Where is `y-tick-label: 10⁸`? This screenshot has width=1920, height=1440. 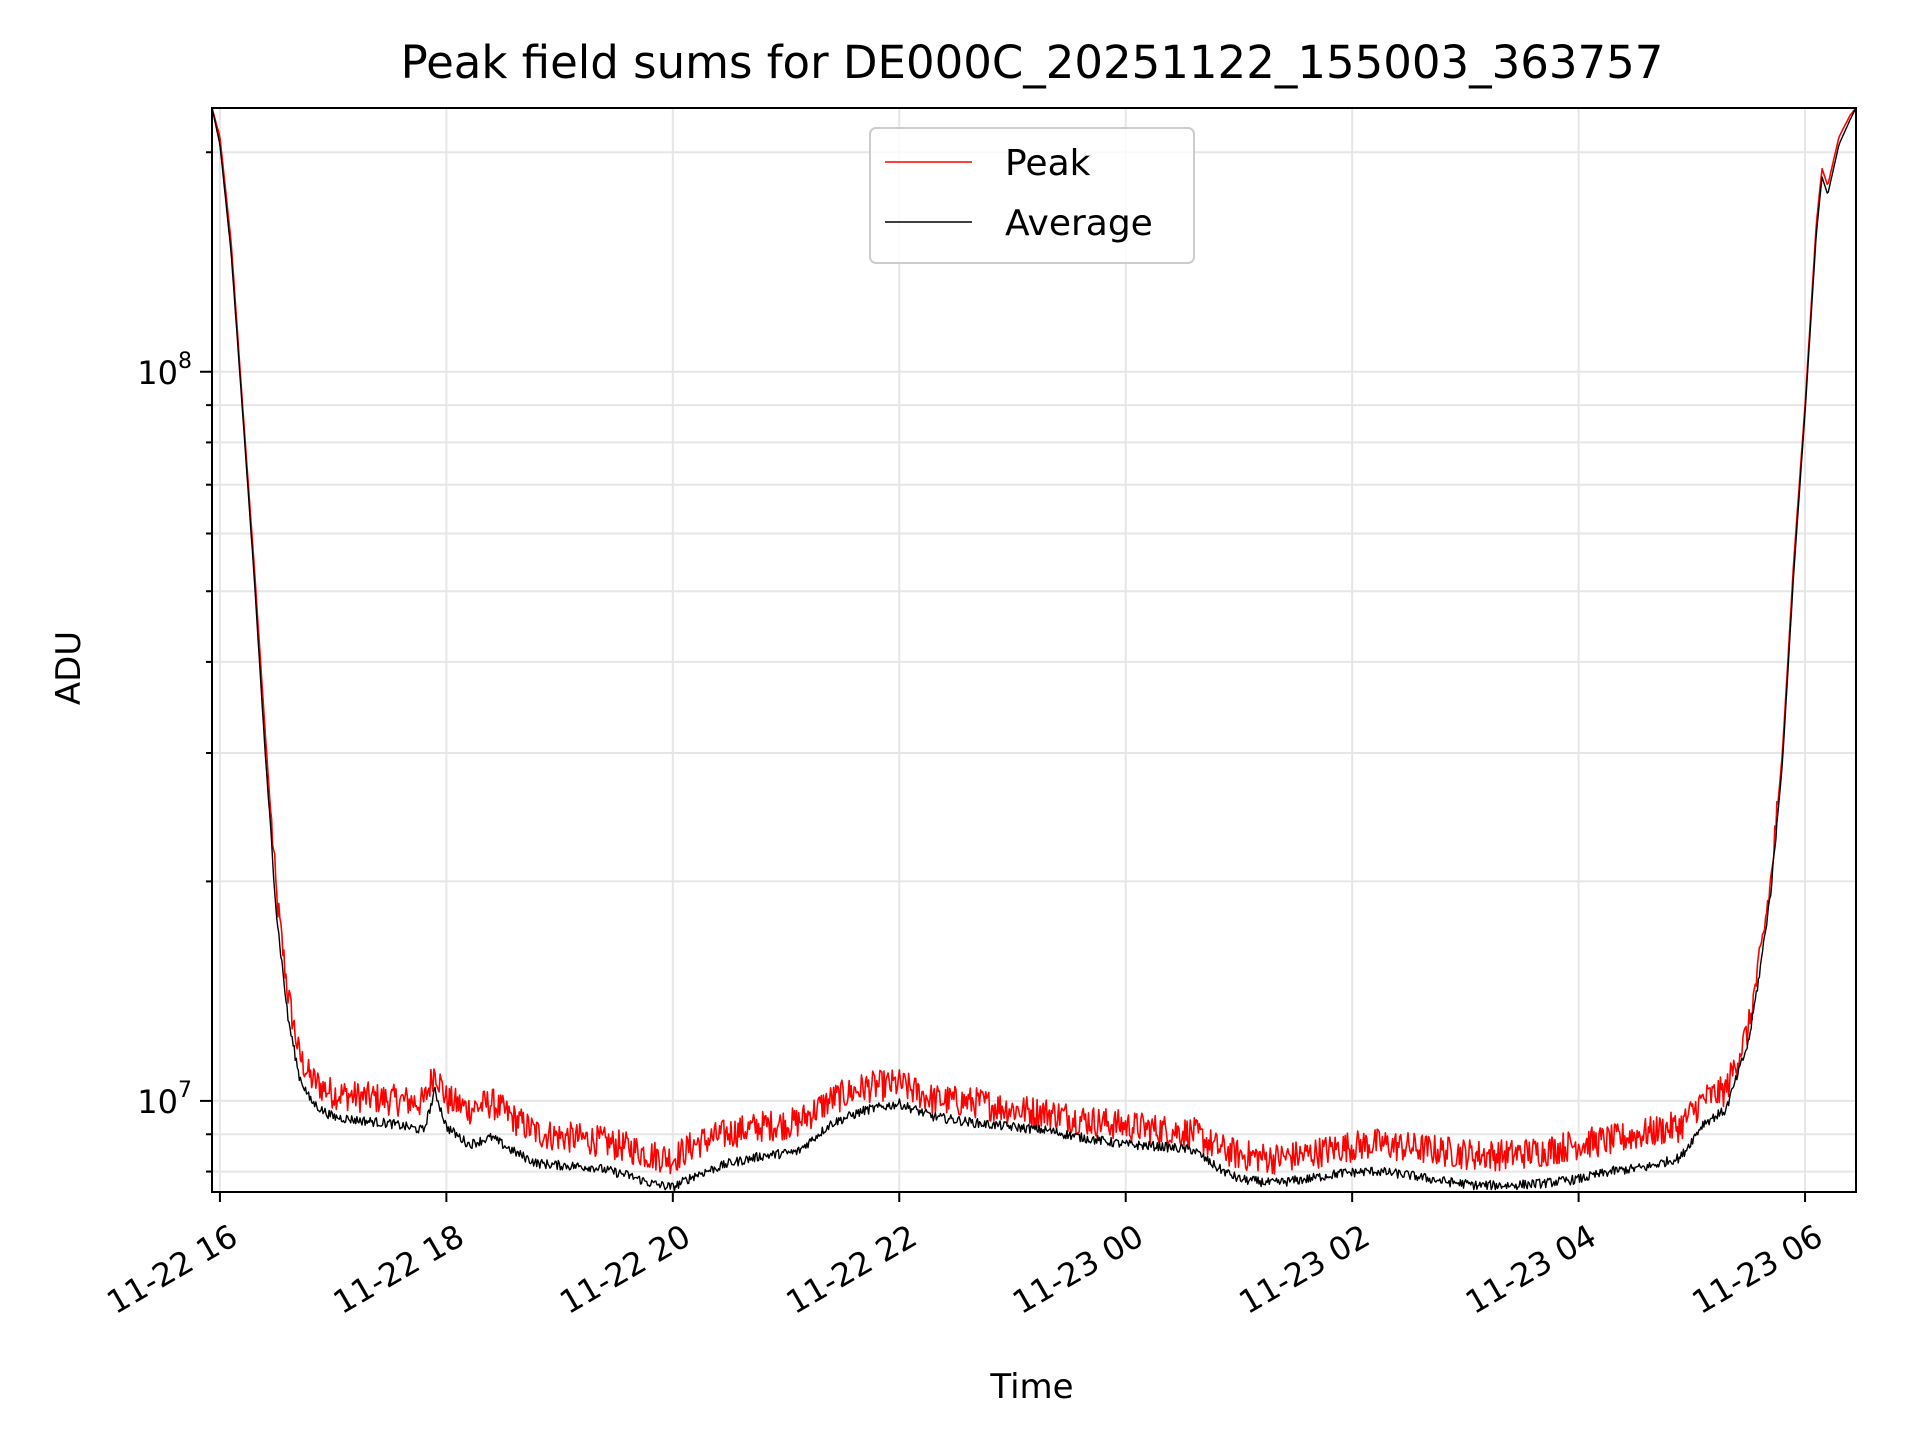 y-tick-label: 10⁸ is located at coordinates (164, 370).